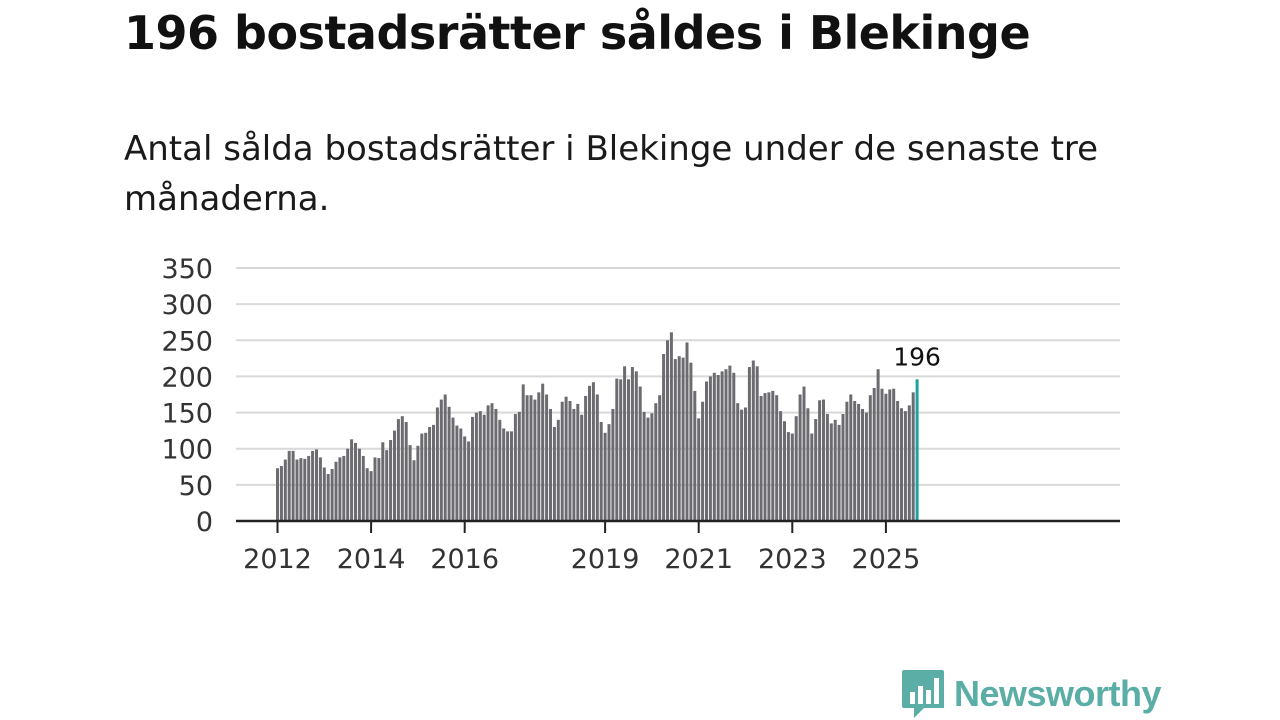 The height and width of the screenshot is (720, 1280). I want to click on y-tick-label: 200, so click(187, 377).